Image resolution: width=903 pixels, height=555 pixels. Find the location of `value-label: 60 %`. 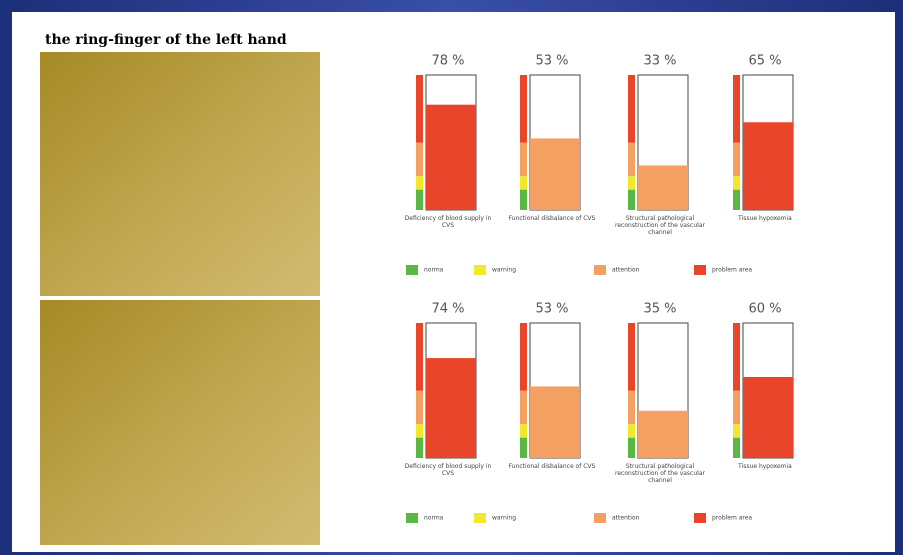

value-label: 60 % is located at coordinates (764, 309).